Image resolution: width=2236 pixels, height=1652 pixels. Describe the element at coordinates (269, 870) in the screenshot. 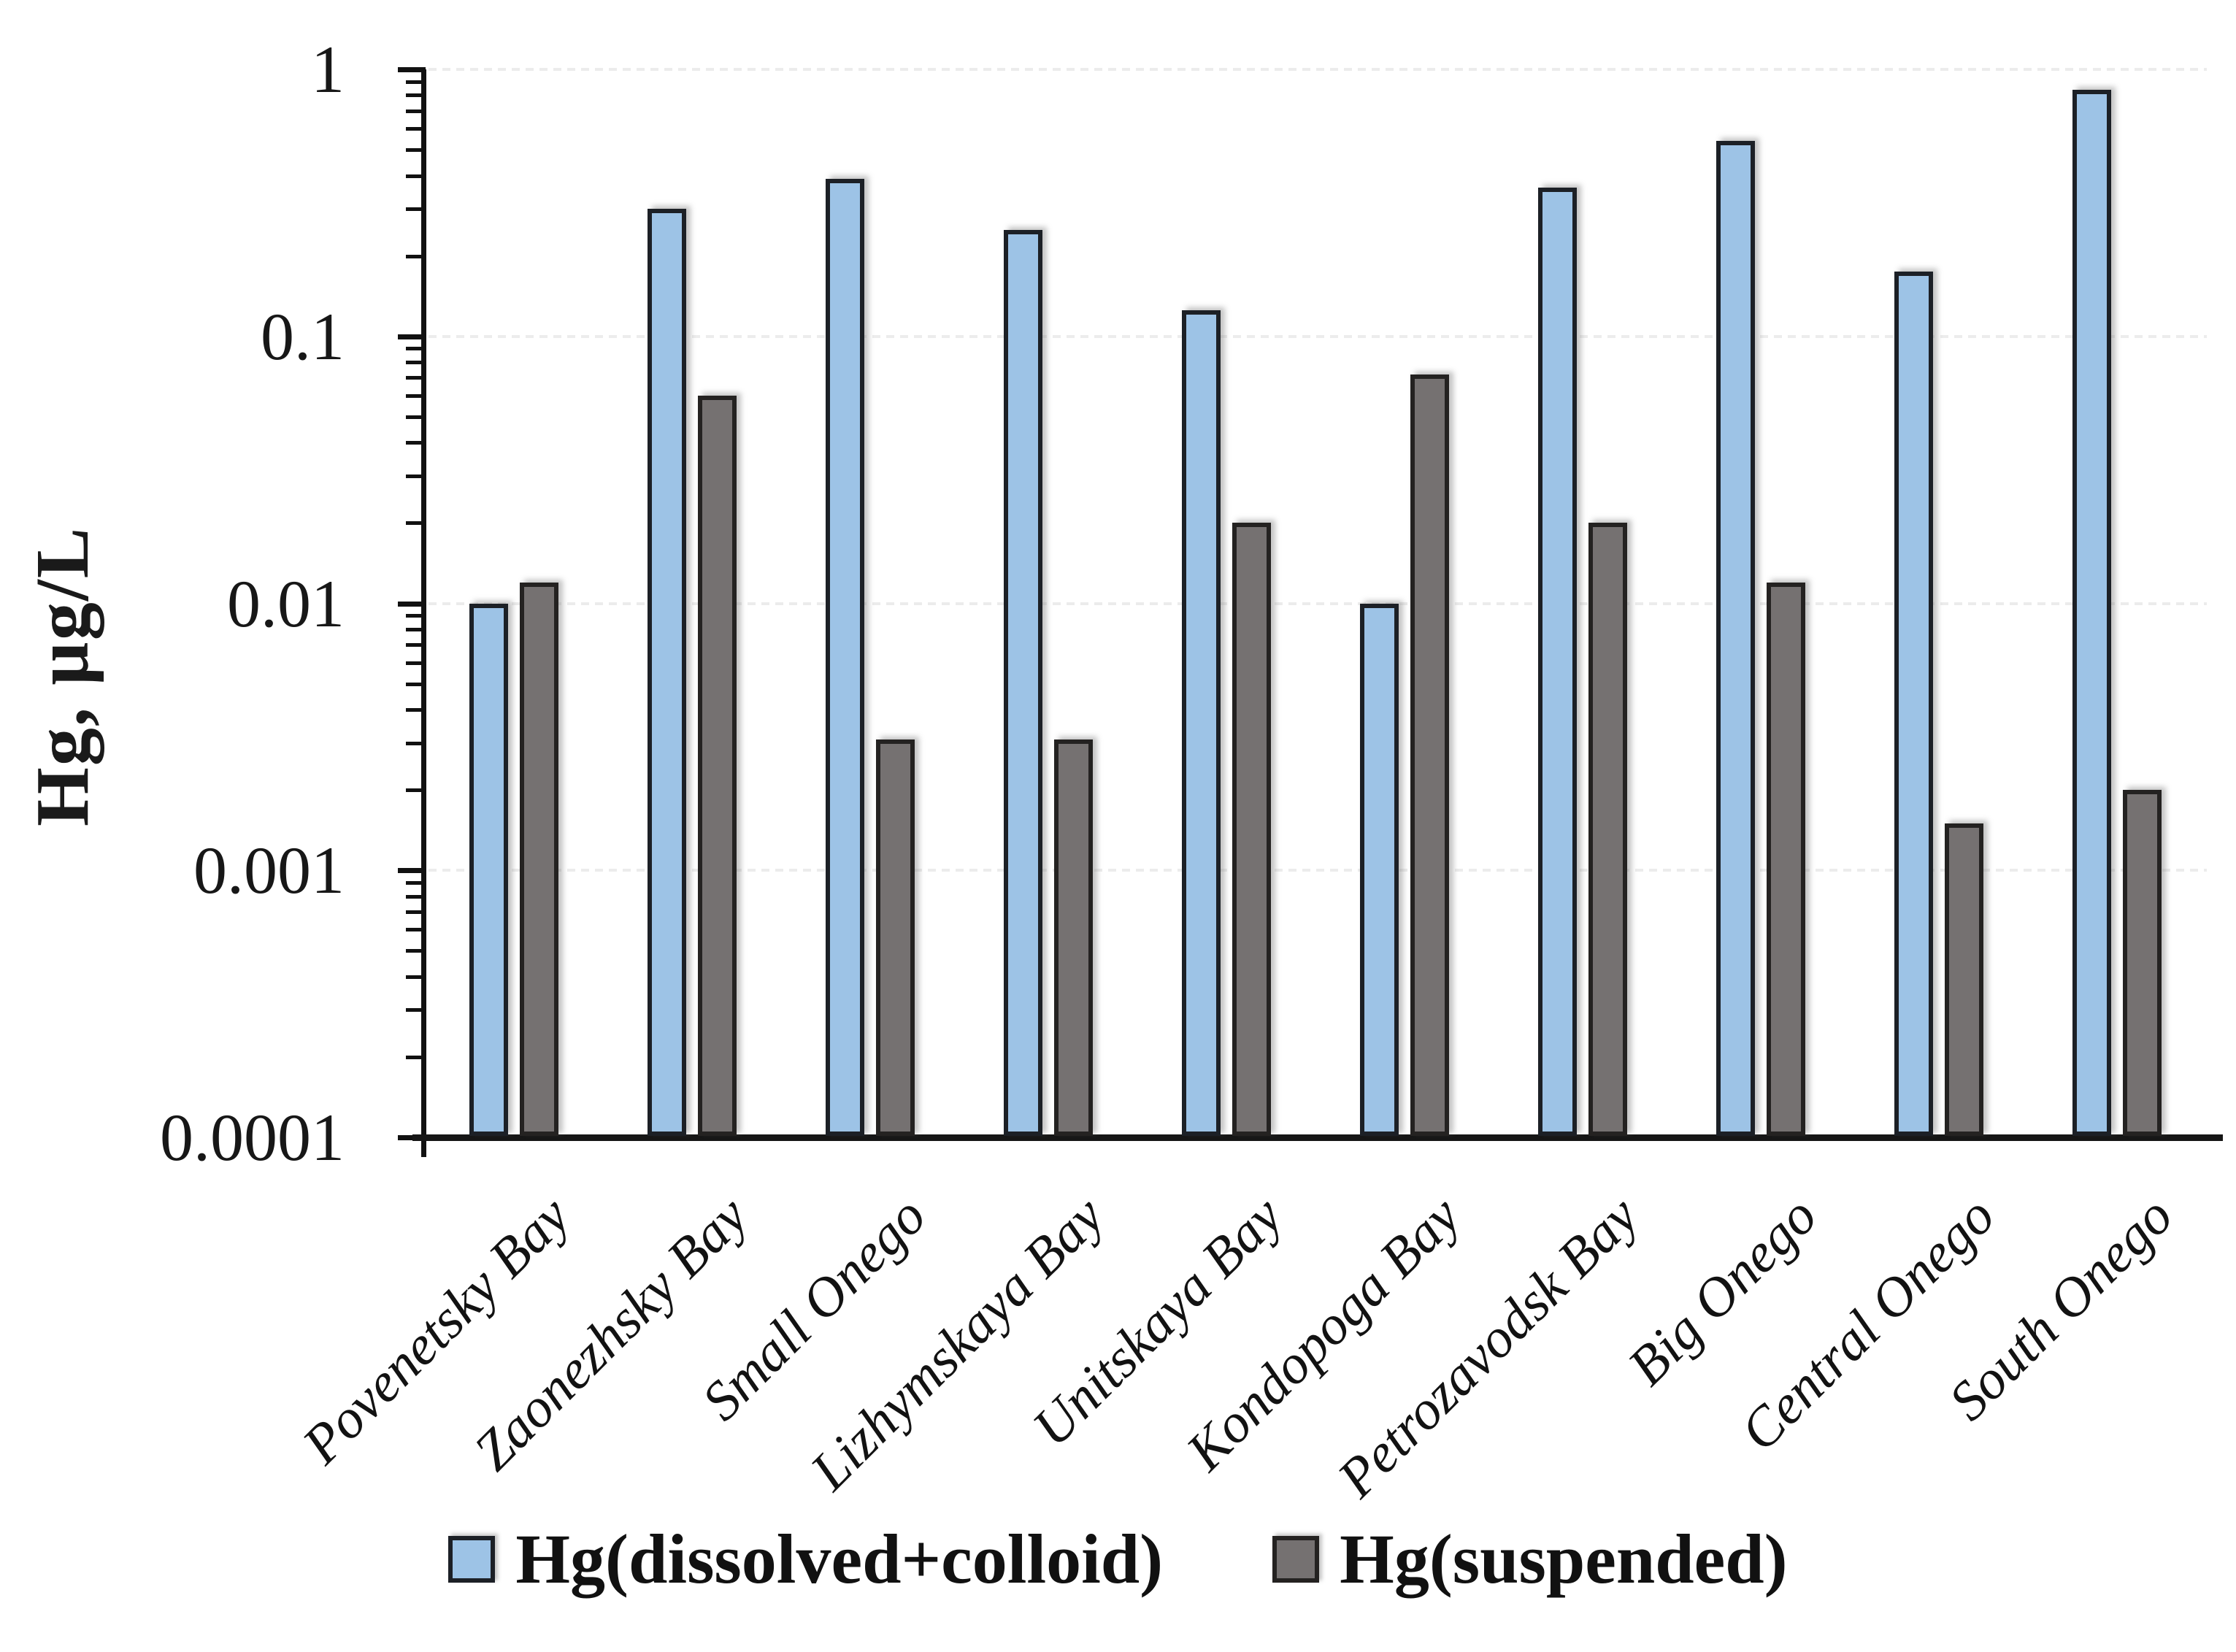

I see `y-tick-label: 0.001` at that location.